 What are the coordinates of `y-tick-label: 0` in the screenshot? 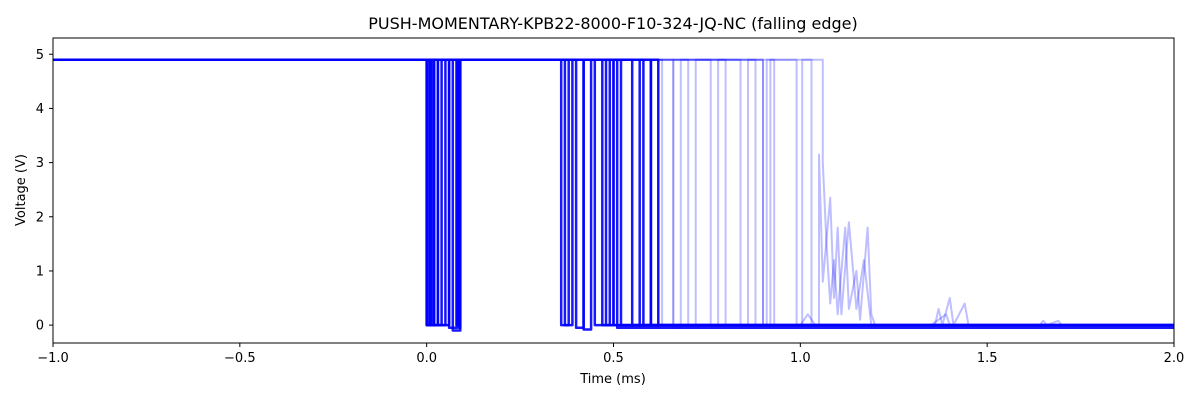 It's located at (40, 326).